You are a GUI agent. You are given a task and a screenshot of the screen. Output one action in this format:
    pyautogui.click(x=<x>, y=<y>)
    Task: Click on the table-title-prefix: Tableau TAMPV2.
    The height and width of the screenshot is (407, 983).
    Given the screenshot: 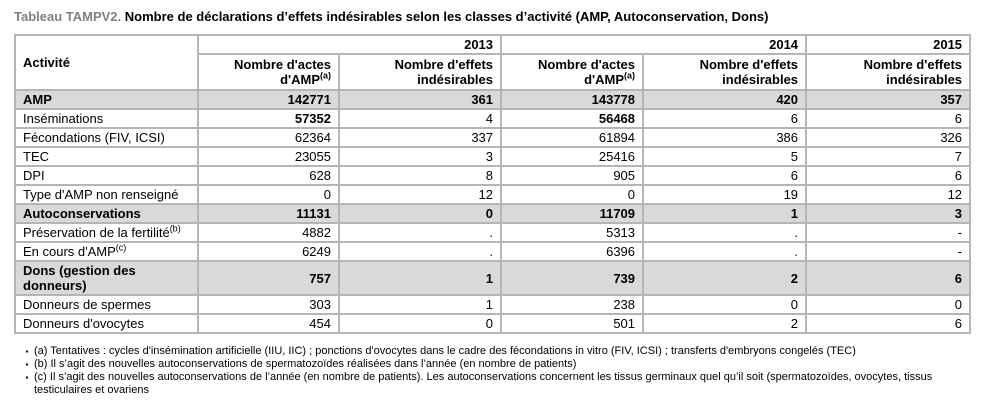 What is the action you would take?
    pyautogui.click(x=68, y=16)
    